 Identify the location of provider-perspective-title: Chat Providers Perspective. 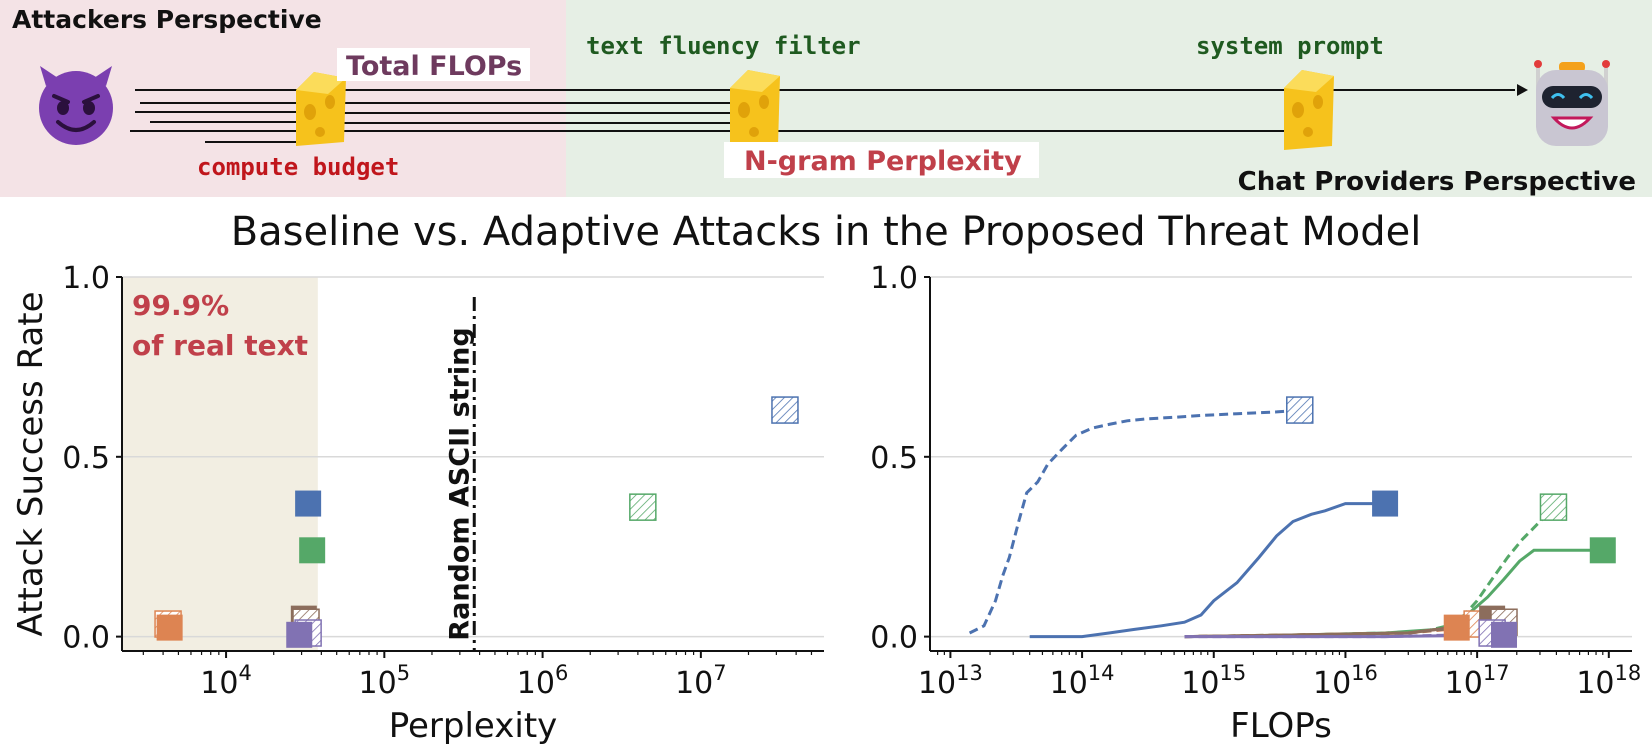
(1437, 182).